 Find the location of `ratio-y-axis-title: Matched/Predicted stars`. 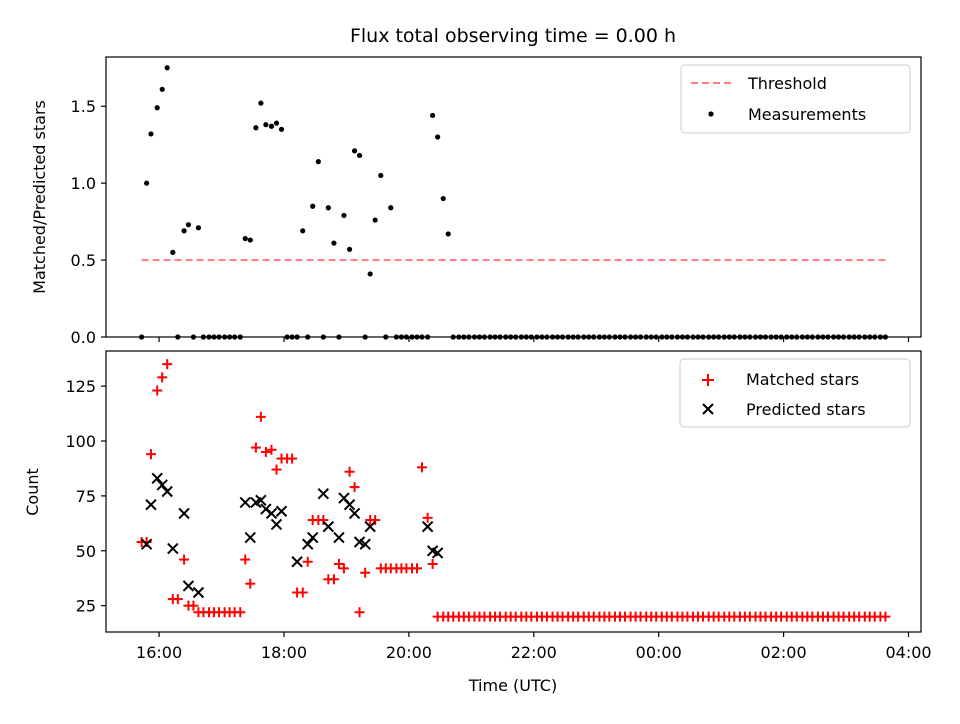

ratio-y-axis-title: Matched/Predicted stars is located at coordinates (39, 197).